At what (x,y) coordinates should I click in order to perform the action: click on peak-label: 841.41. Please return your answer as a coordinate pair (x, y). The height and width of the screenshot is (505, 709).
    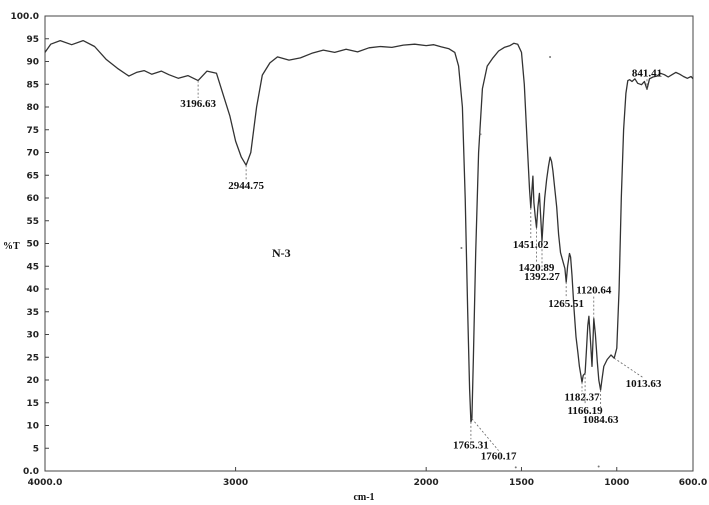
    Looking at the image, I should click on (647, 74).